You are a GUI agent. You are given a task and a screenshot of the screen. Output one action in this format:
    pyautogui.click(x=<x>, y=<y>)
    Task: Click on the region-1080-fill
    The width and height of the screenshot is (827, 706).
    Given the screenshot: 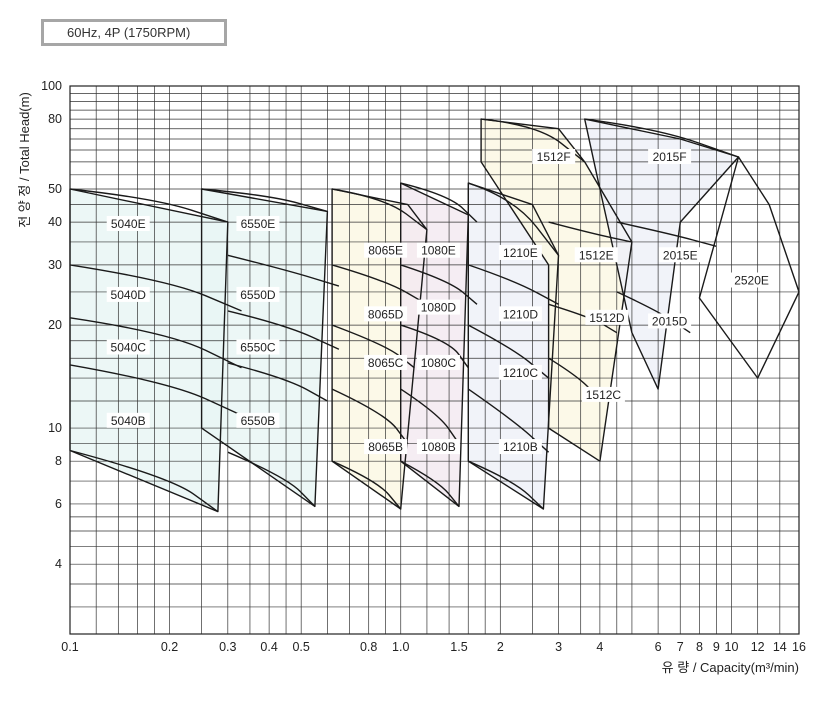 What is the action you would take?
    pyautogui.click(x=434, y=345)
    